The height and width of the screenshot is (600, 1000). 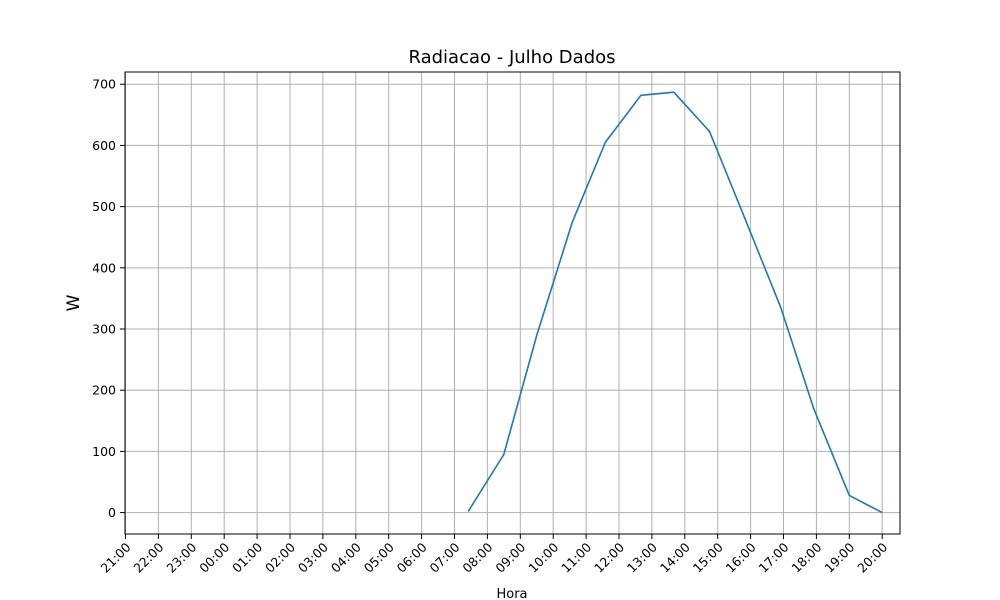 What do you see at coordinates (445, 557) in the screenshot?
I see `x-tick-label: 07:00` at bounding box center [445, 557].